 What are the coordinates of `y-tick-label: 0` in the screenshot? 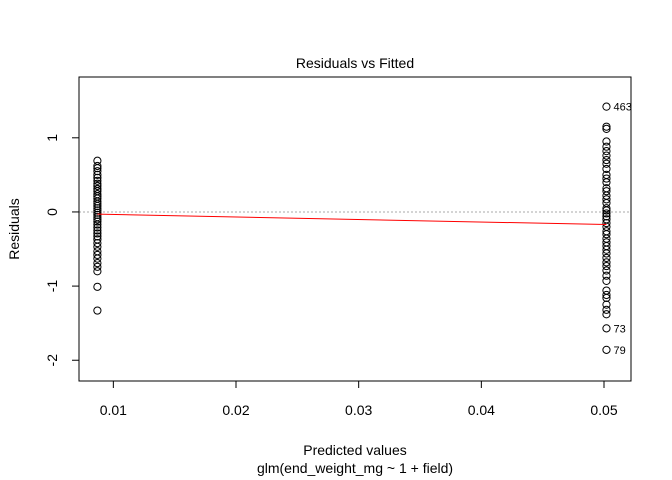 It's located at (52, 212).